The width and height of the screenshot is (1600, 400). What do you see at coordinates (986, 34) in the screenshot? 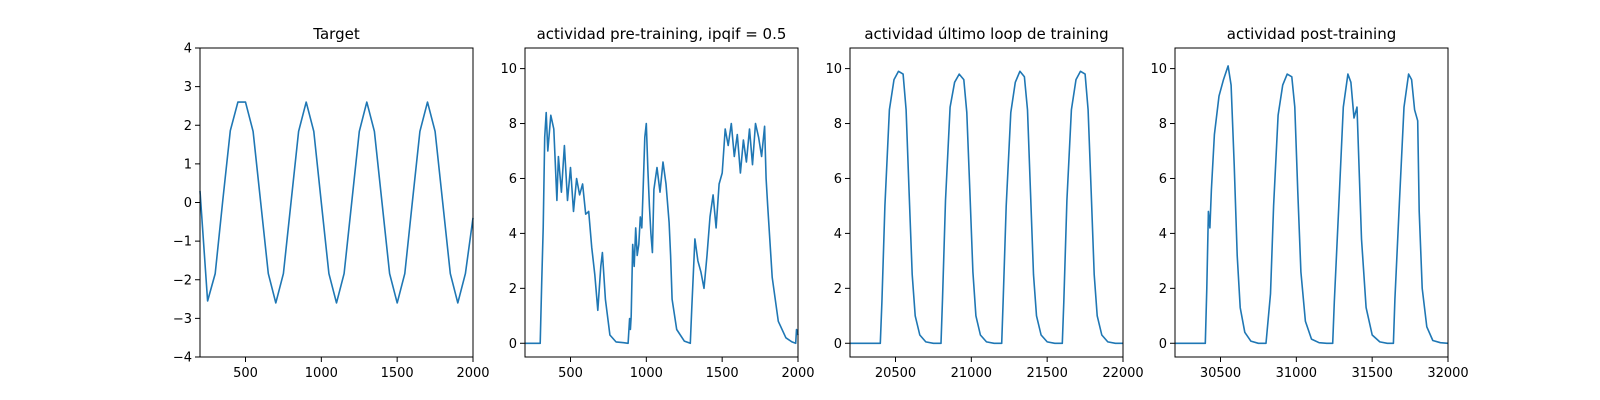
I see `chart-title: actividad último loop de training` at bounding box center [986, 34].